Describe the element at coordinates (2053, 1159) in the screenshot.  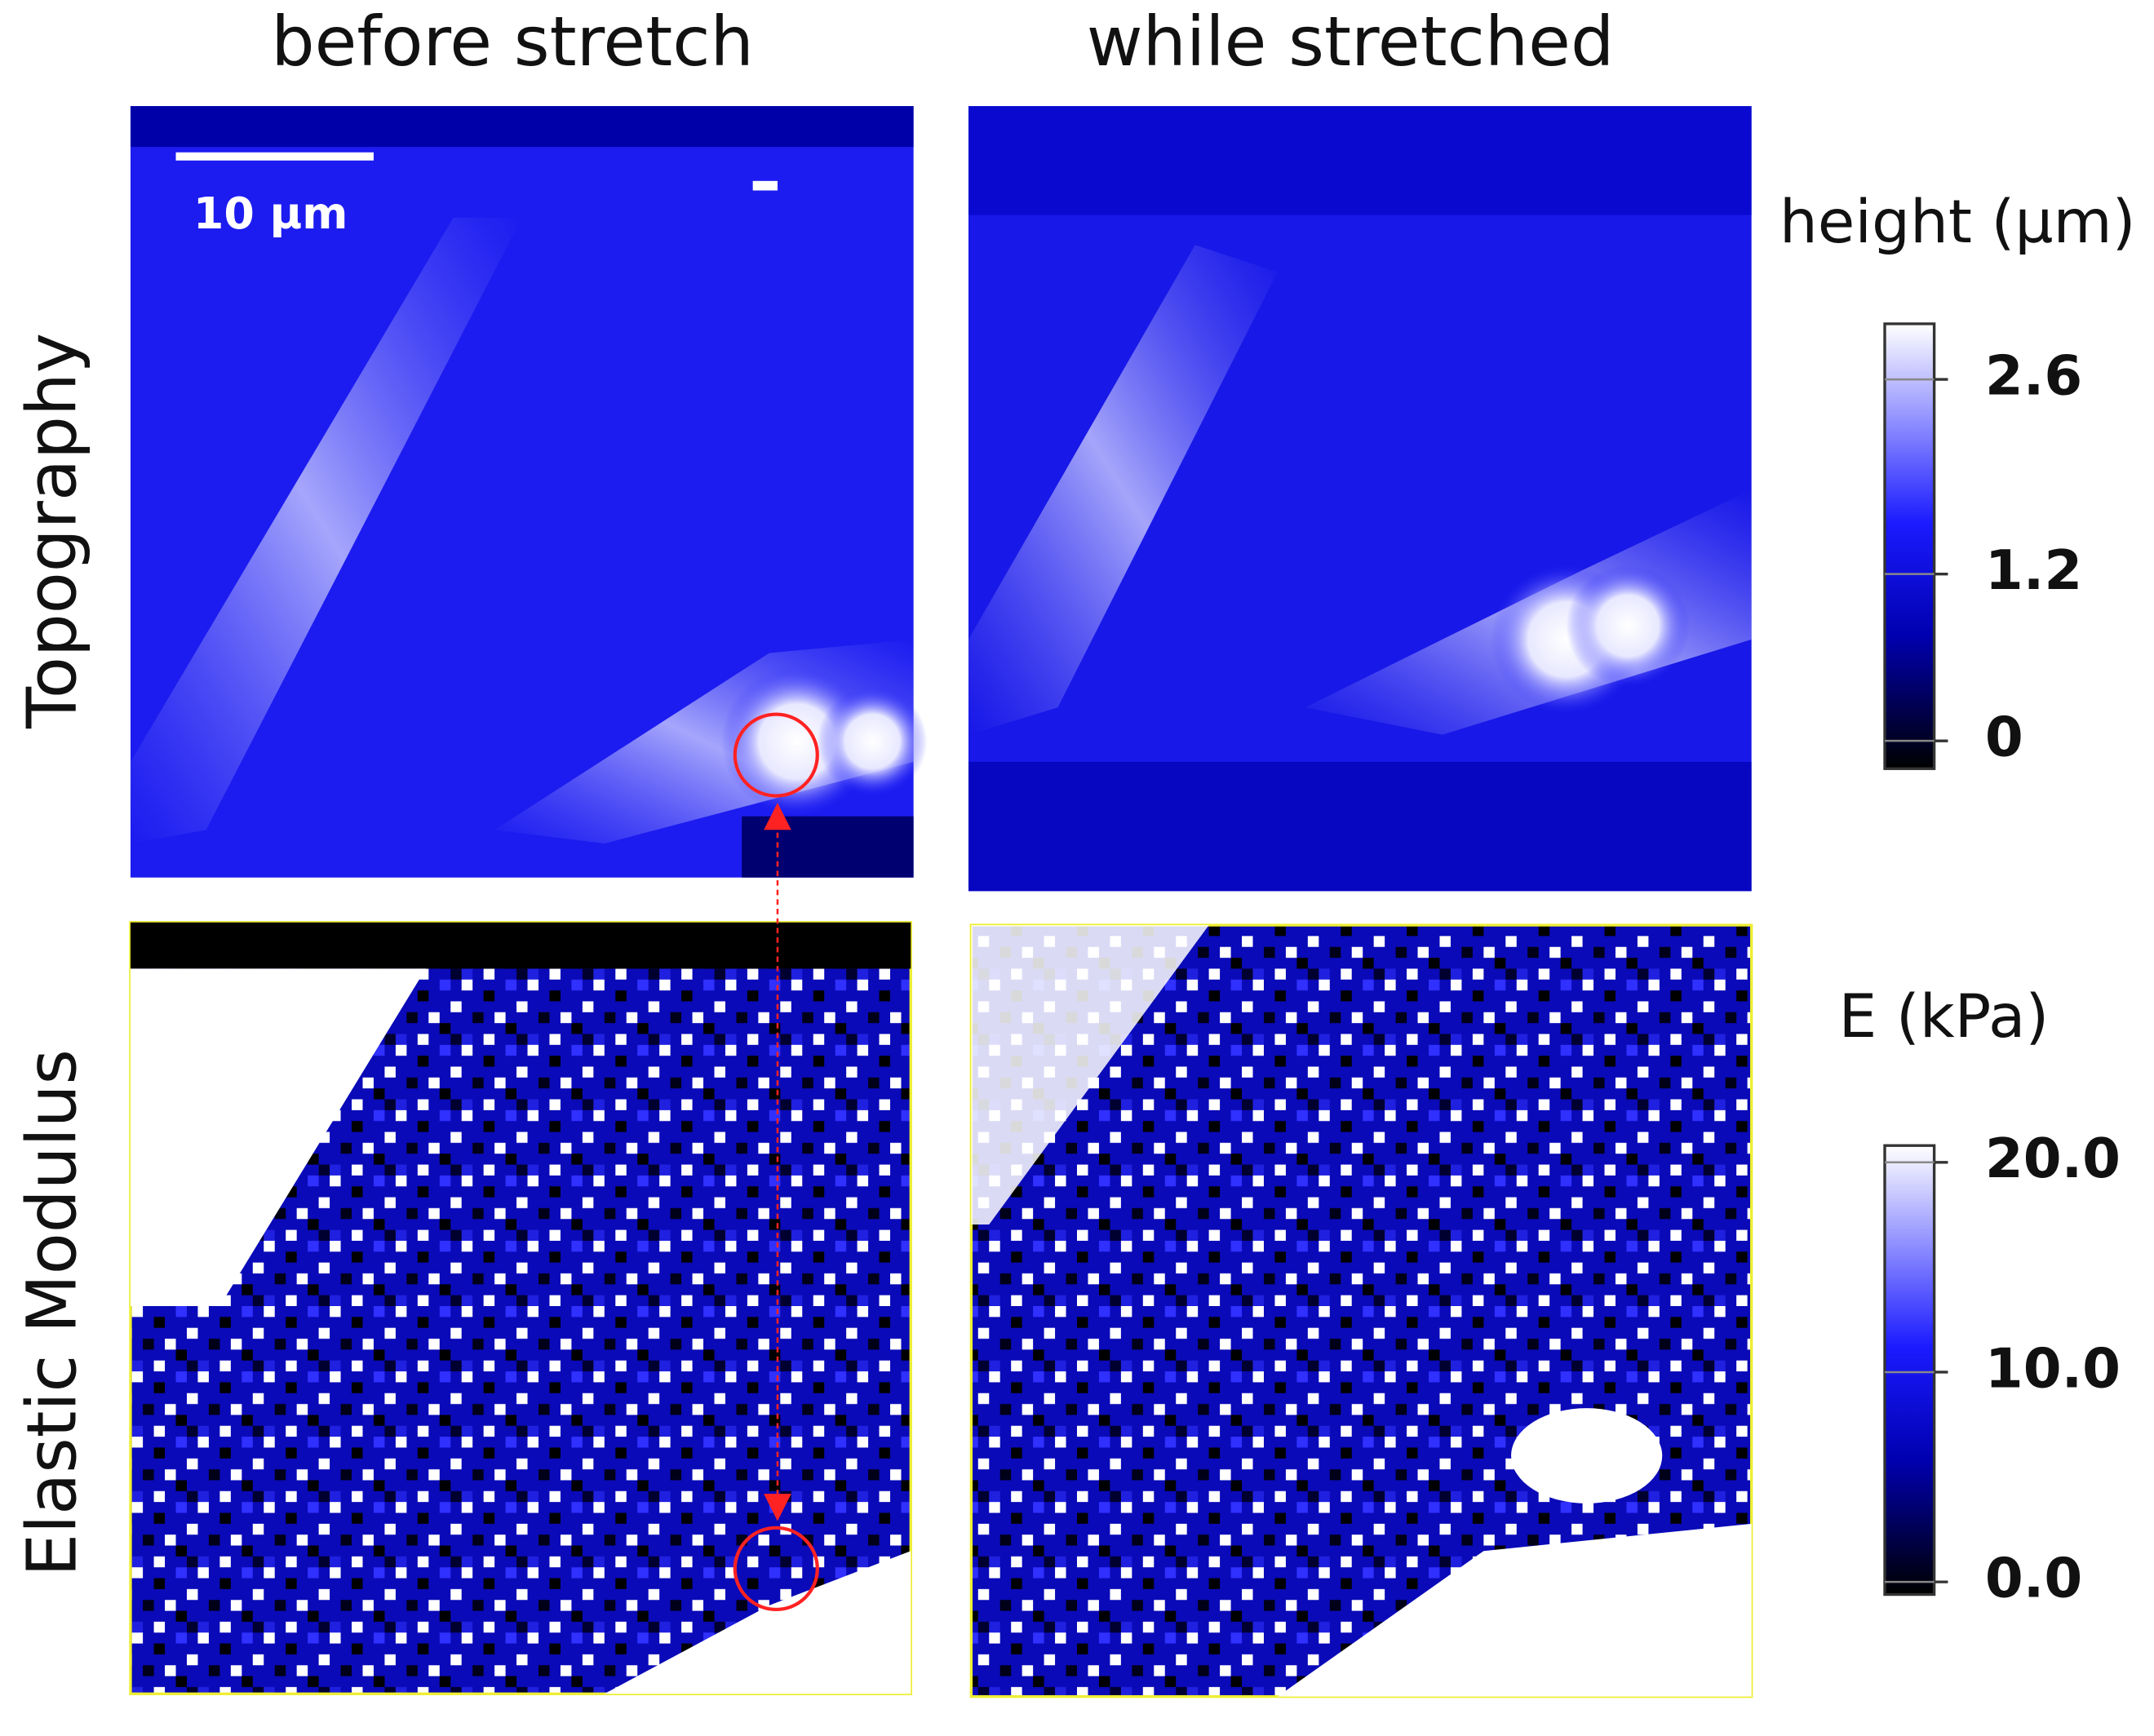
I see `colorbar-tick-label: 20.0` at that location.